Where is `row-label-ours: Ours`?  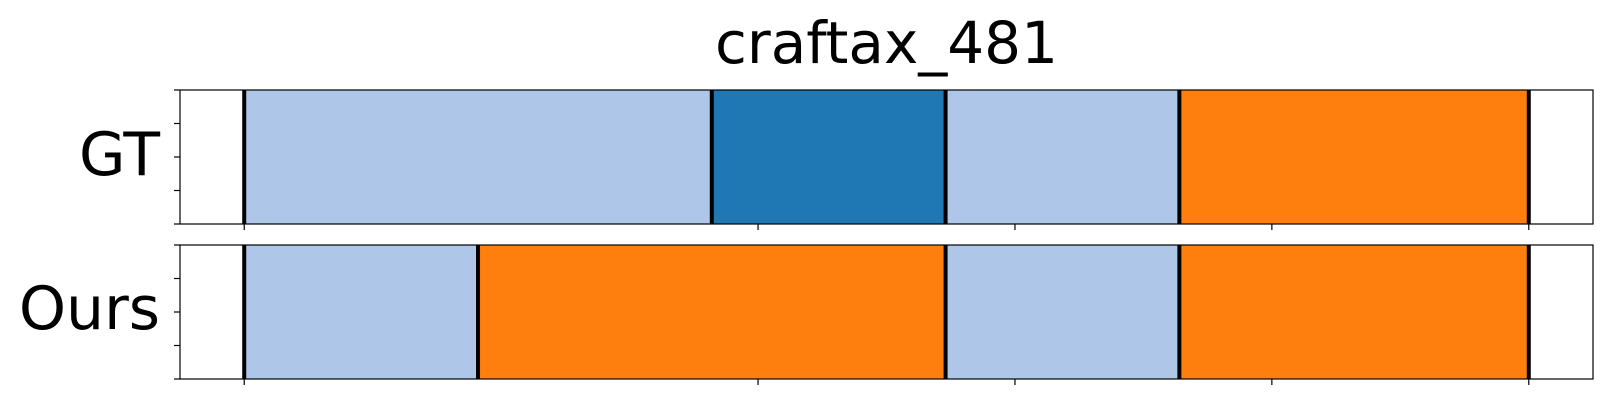 row-label-ours: Ours is located at coordinates (89, 309).